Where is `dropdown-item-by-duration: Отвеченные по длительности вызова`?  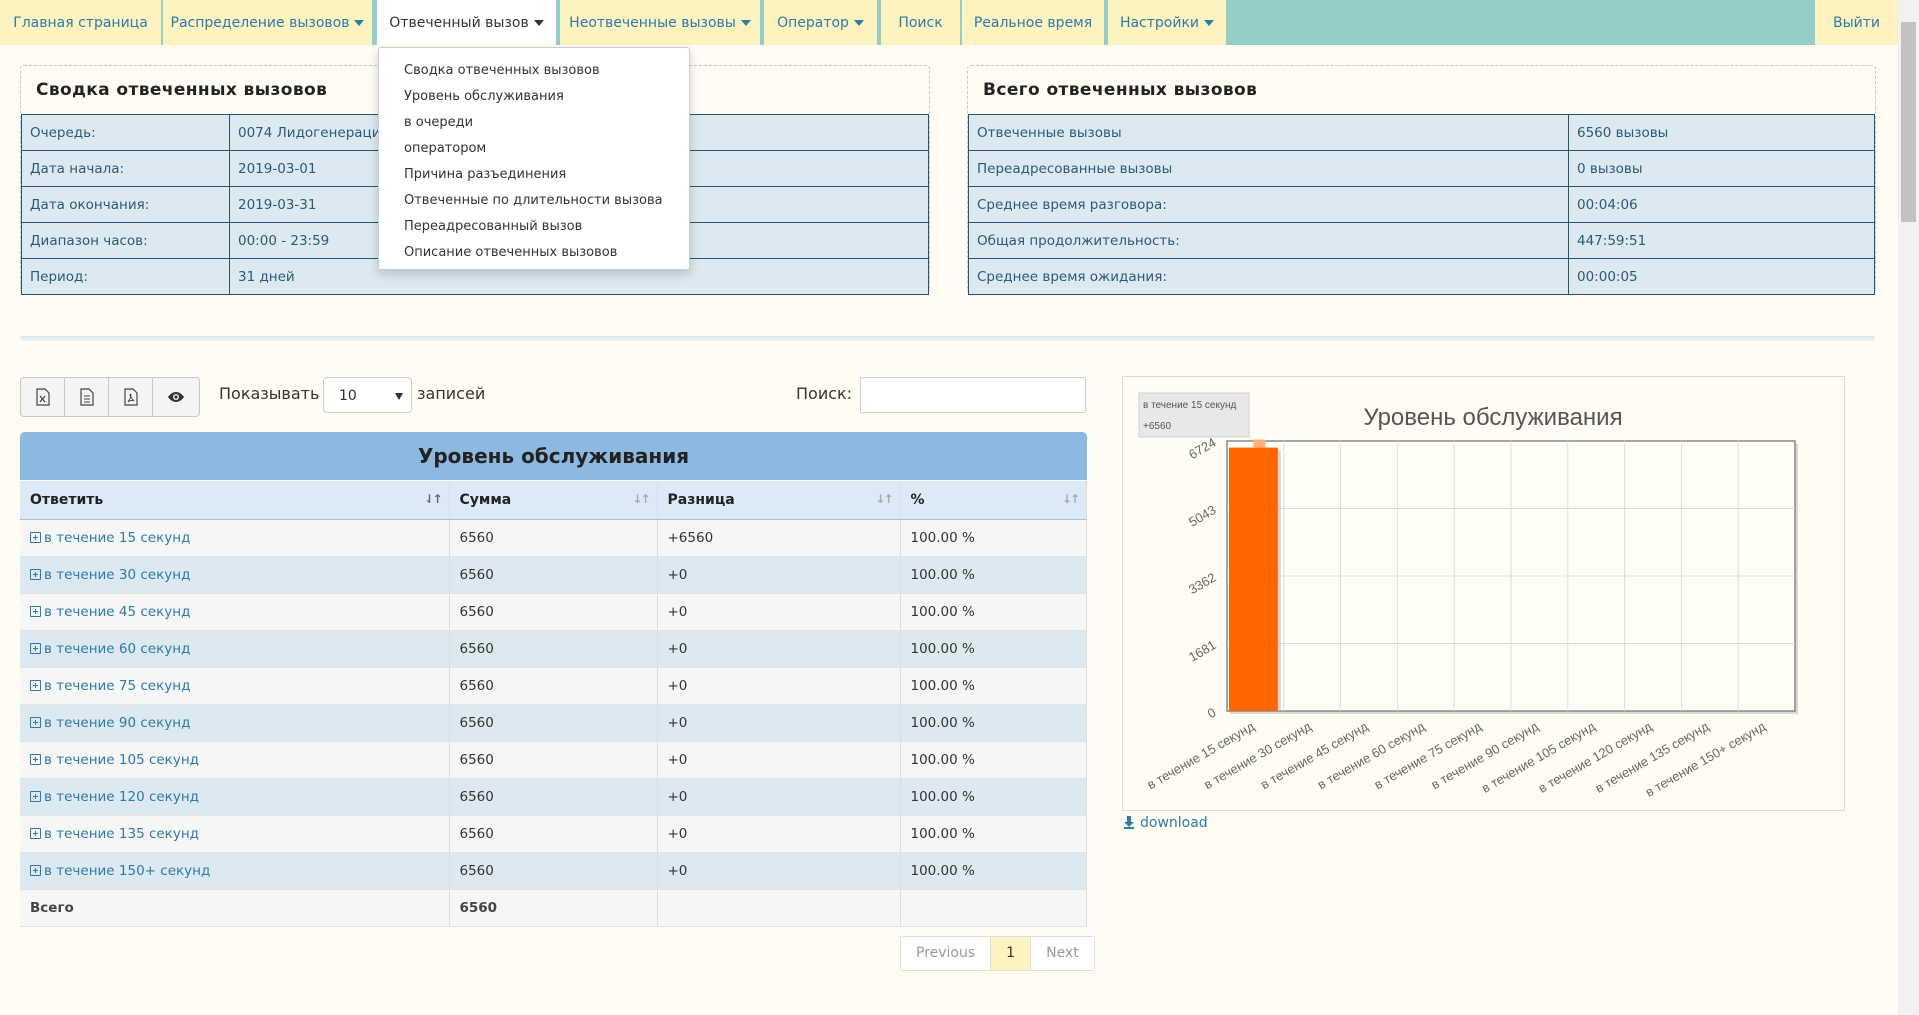
dropdown-item-by-duration: Отвеченные по длительности вызова is located at coordinates (533, 200).